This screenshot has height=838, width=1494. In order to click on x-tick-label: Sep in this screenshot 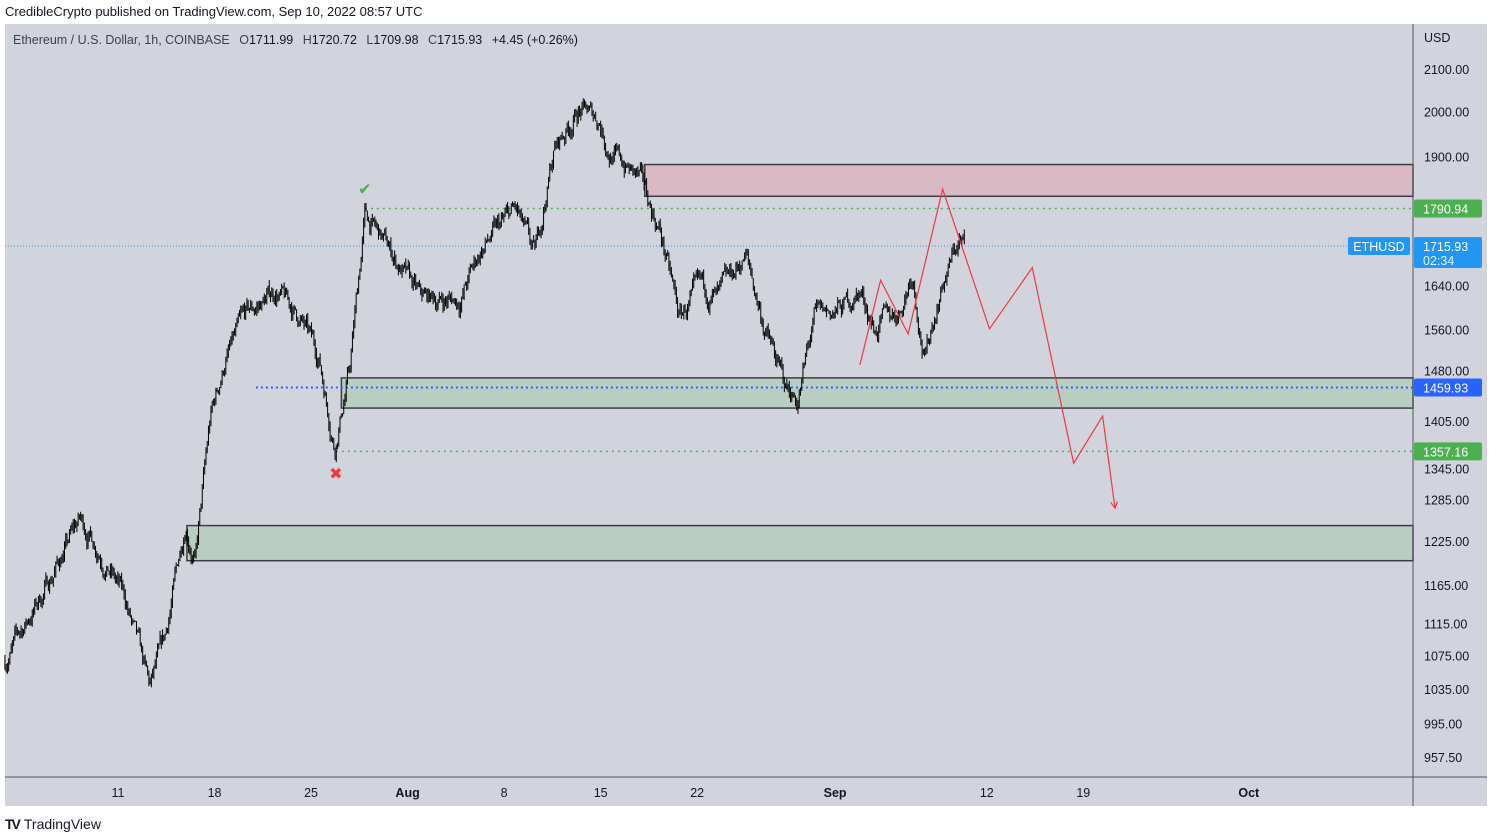, I will do `click(835, 793)`.